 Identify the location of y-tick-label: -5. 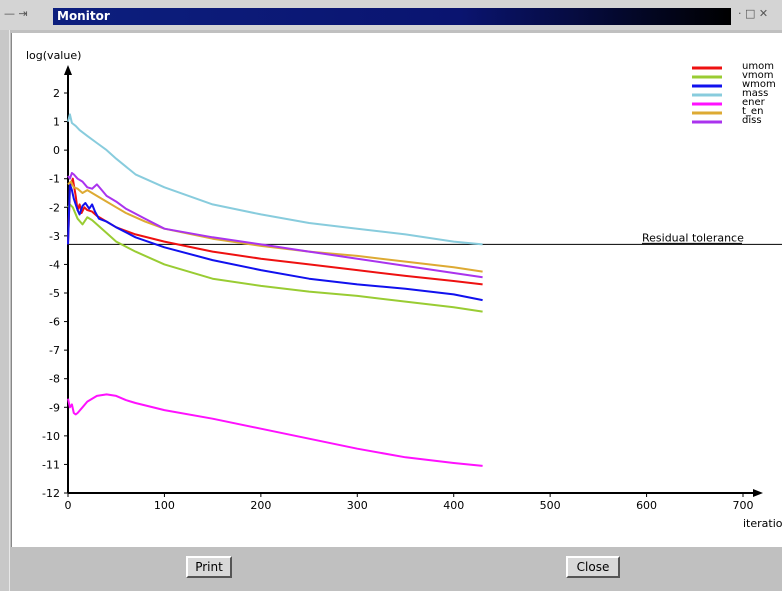
(54, 293).